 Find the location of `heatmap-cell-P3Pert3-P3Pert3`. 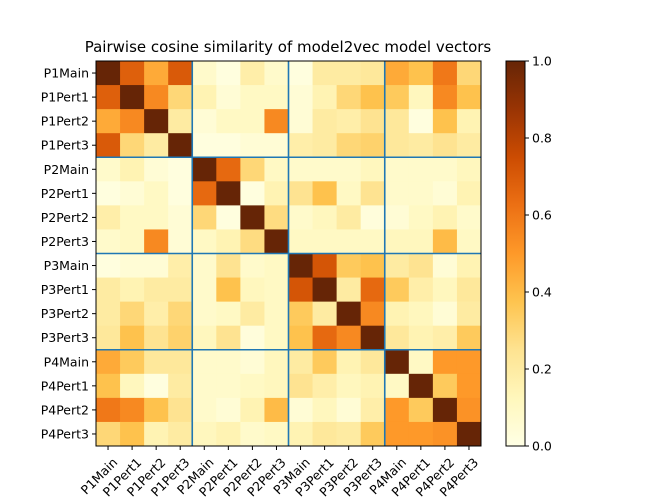

heatmap-cell-P3Pert3-P3Pert3 is located at coordinates (373, 338).